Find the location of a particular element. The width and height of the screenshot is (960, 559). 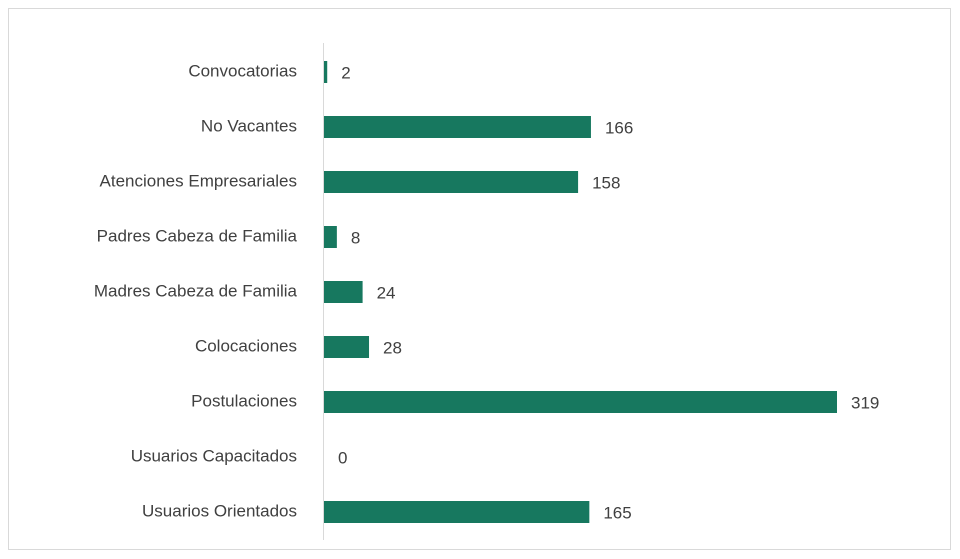

y-tick-label: Padres Cabeza de Familia is located at coordinates (197, 235).